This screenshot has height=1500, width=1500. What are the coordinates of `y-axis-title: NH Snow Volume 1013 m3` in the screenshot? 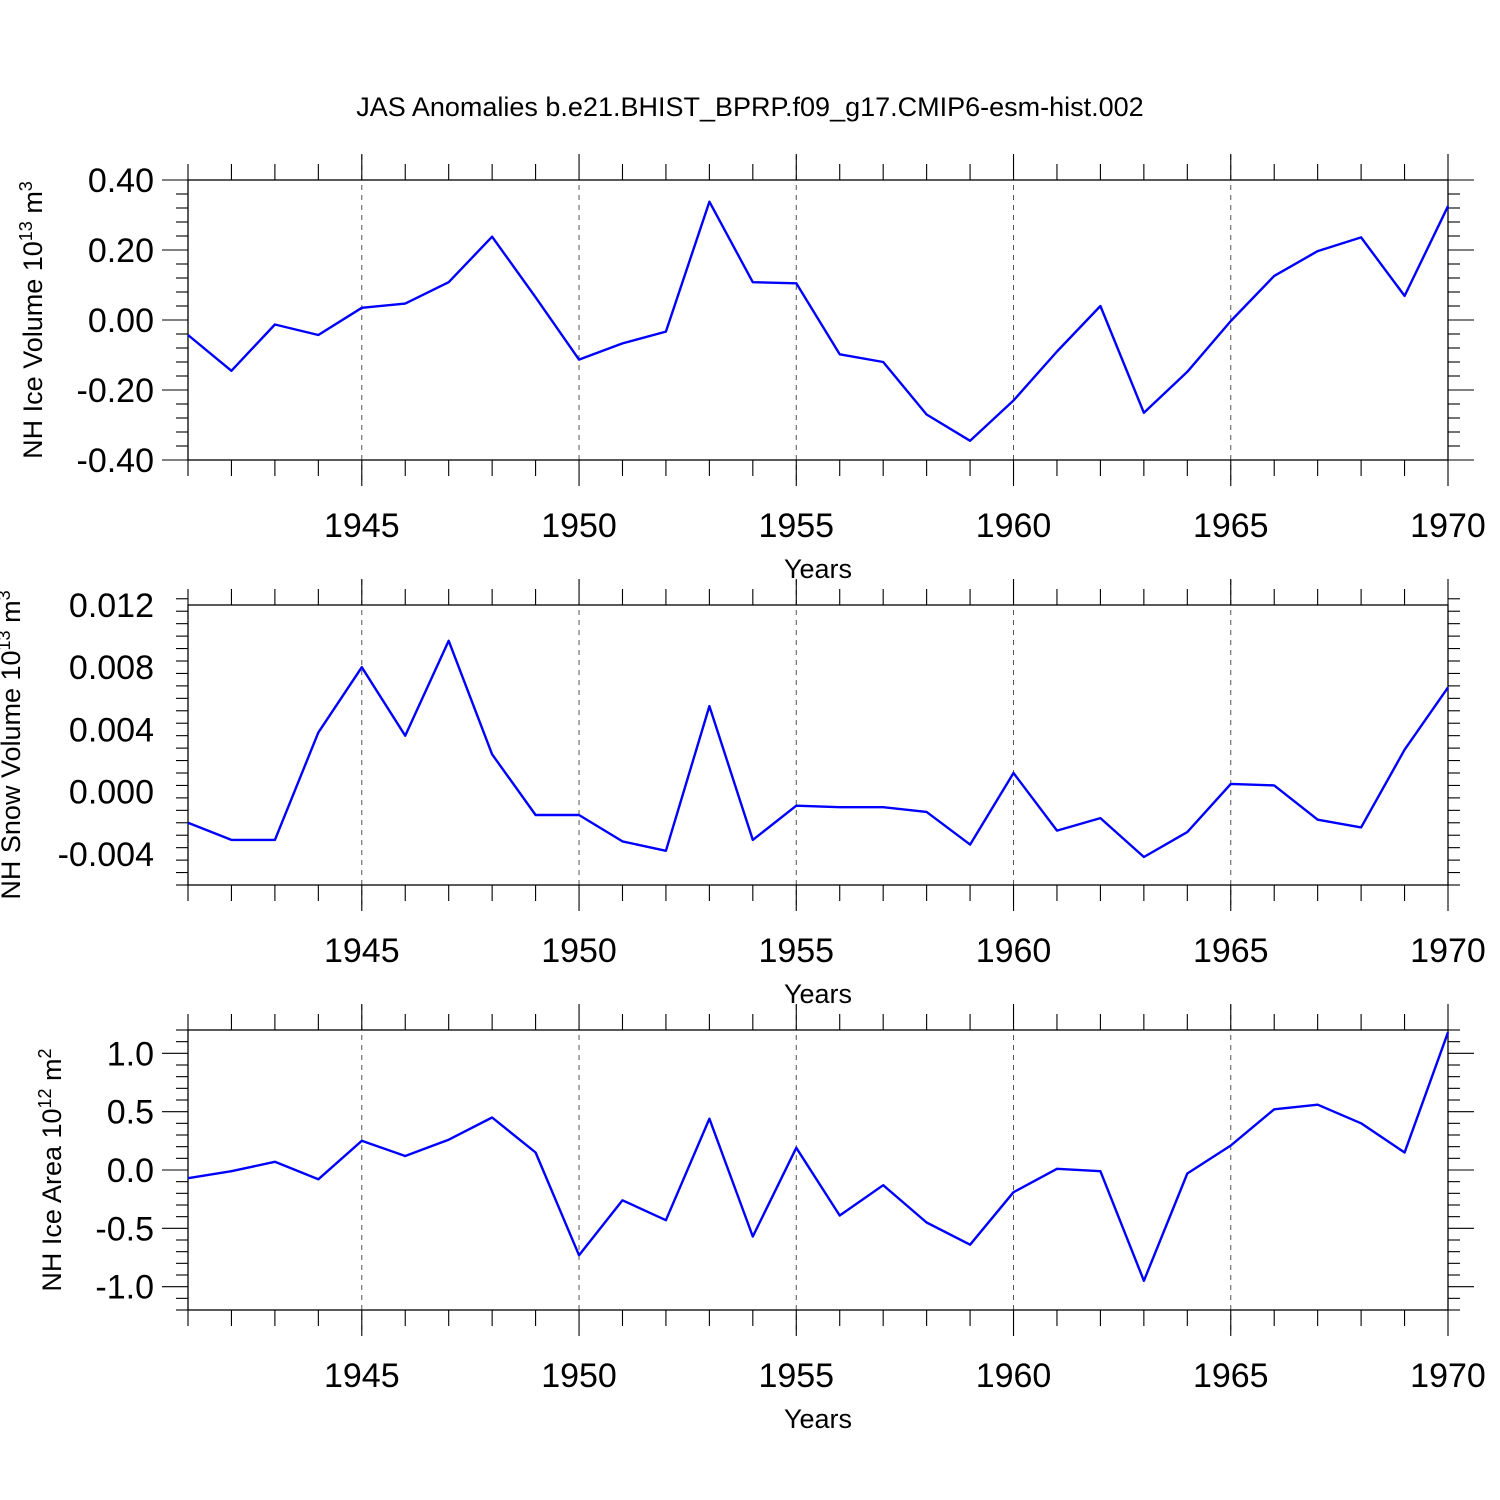 It's located at (13, 744).